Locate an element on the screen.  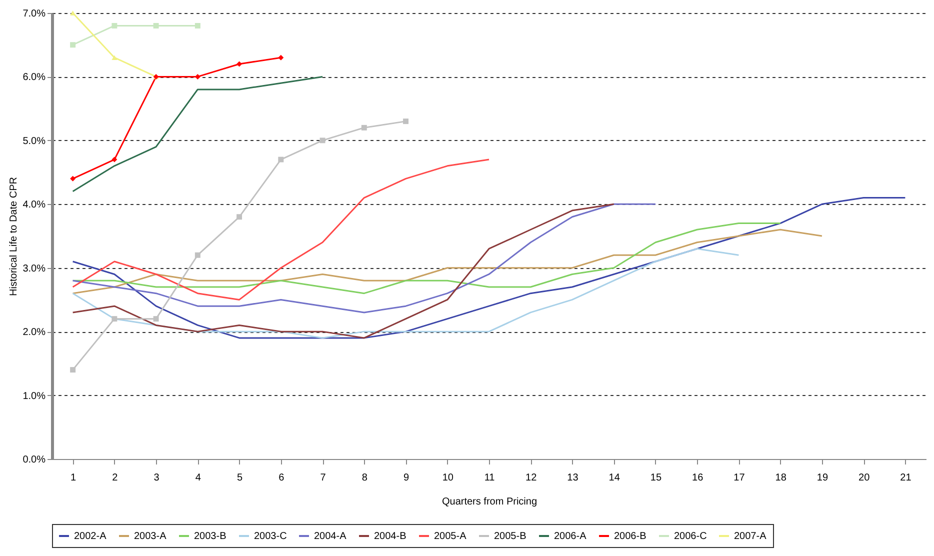
x-tick-label: 5 is located at coordinates (240, 478).